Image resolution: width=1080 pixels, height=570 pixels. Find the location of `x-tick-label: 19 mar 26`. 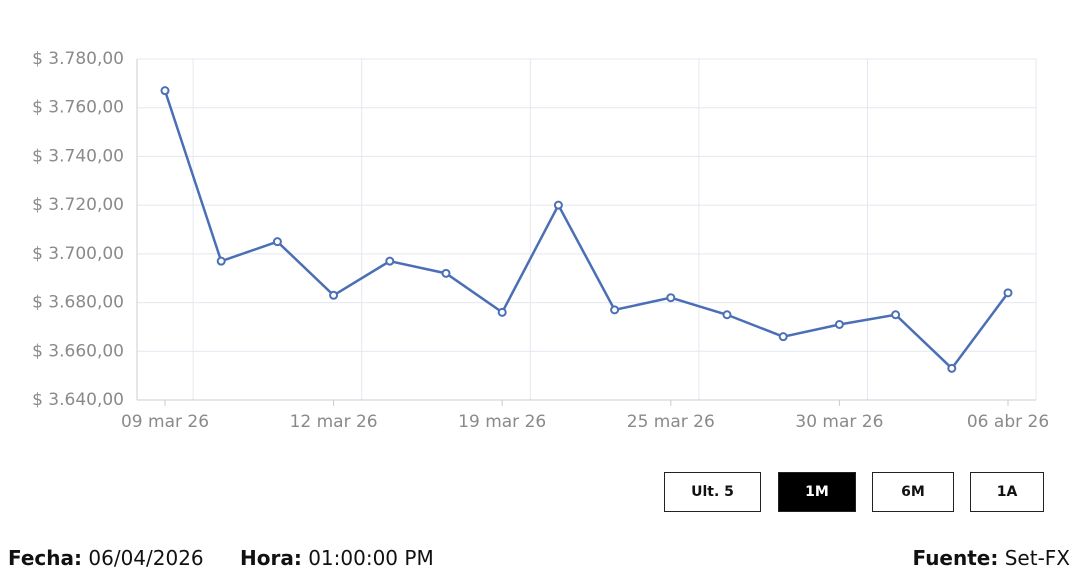

x-tick-label: 19 mar 26 is located at coordinates (502, 422).